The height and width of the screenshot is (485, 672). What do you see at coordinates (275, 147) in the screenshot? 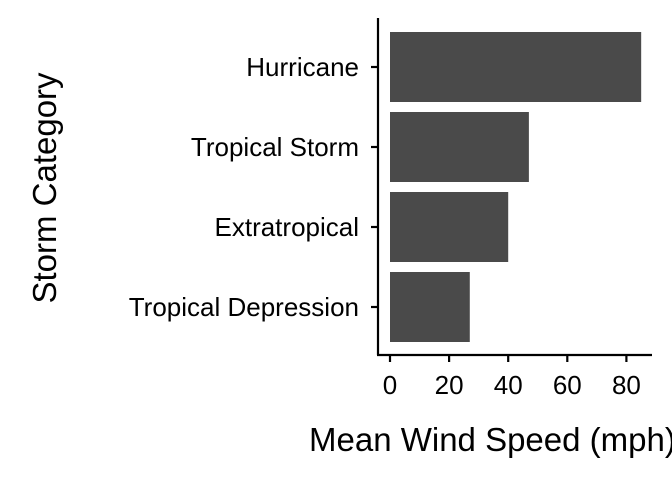
I see `y-tick-label: Tropical Storm` at bounding box center [275, 147].